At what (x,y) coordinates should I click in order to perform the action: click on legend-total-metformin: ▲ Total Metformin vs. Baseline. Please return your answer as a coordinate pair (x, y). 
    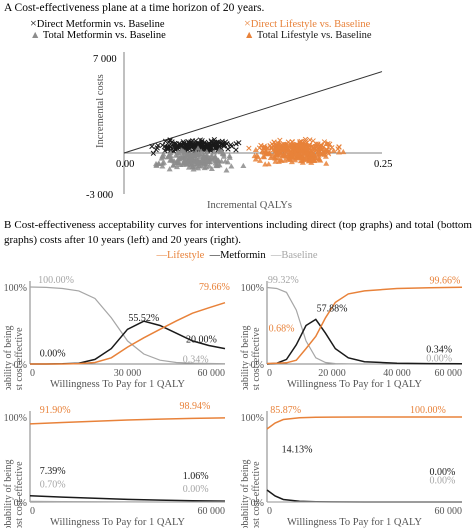
    Looking at the image, I should click on (98, 35).